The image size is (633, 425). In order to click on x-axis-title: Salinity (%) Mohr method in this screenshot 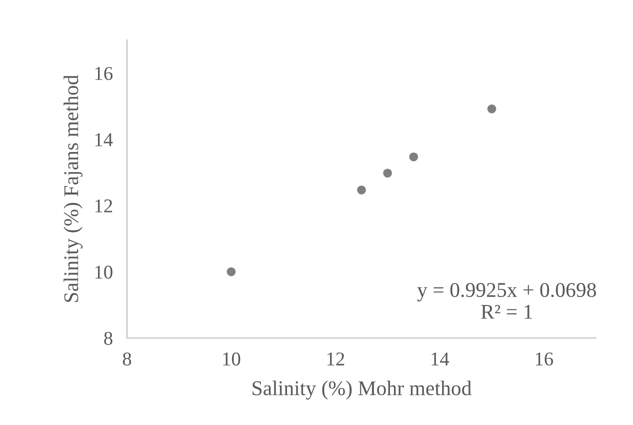, I will do `click(362, 390)`.